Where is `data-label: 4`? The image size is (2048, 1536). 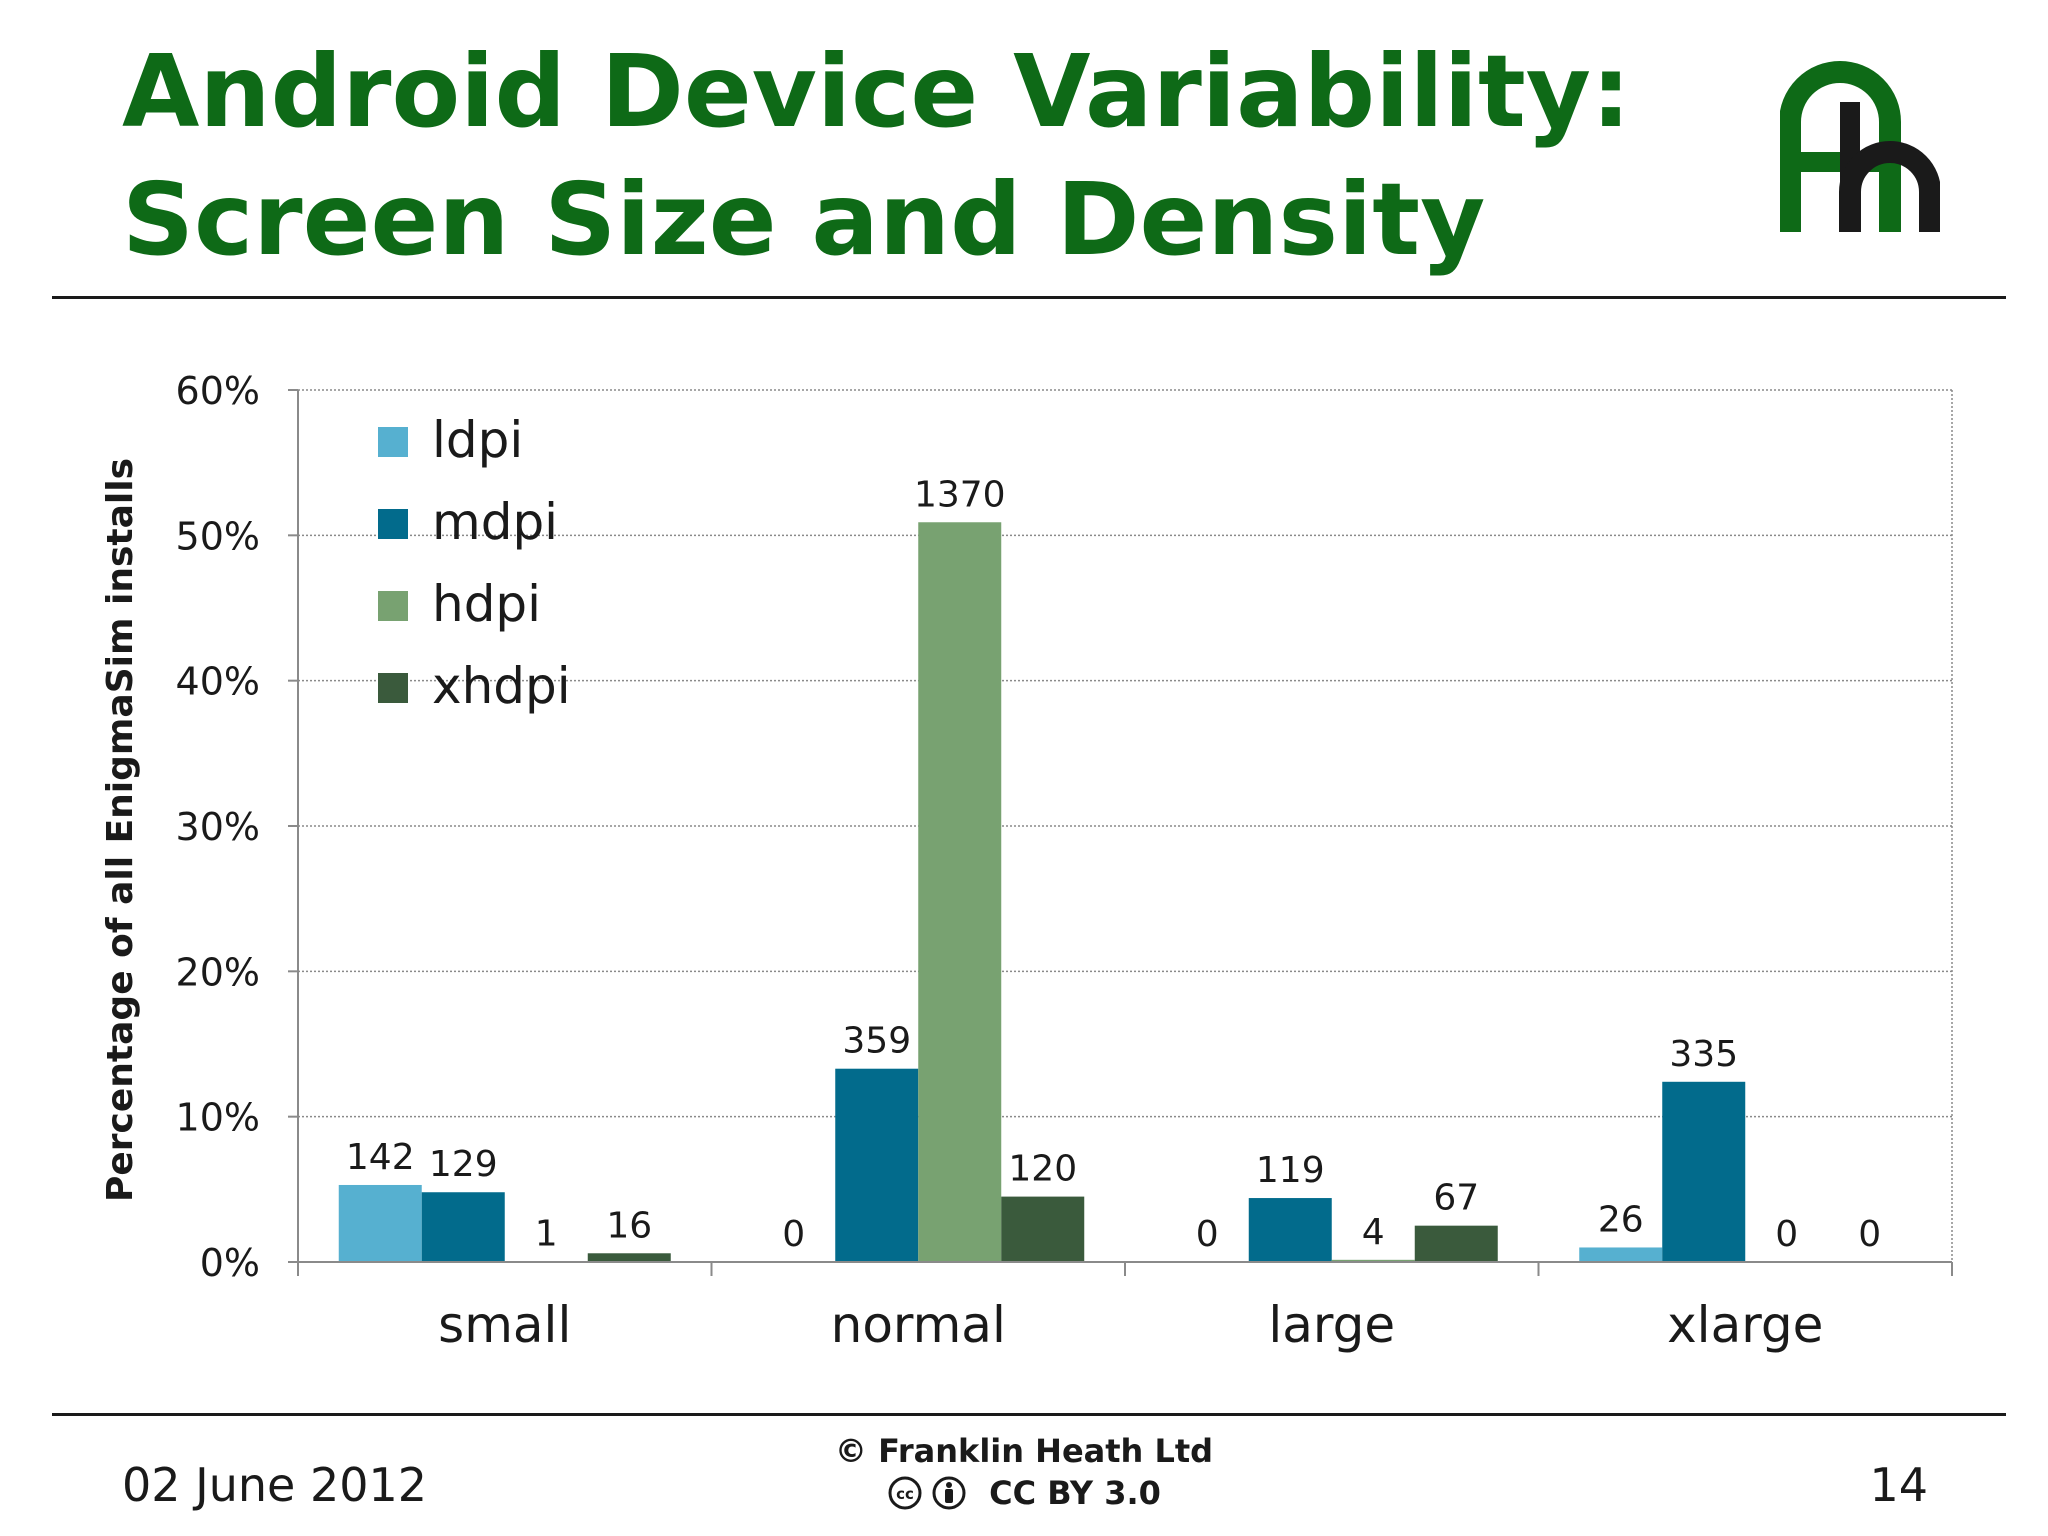 data-label: 4 is located at coordinates (1373, 1232).